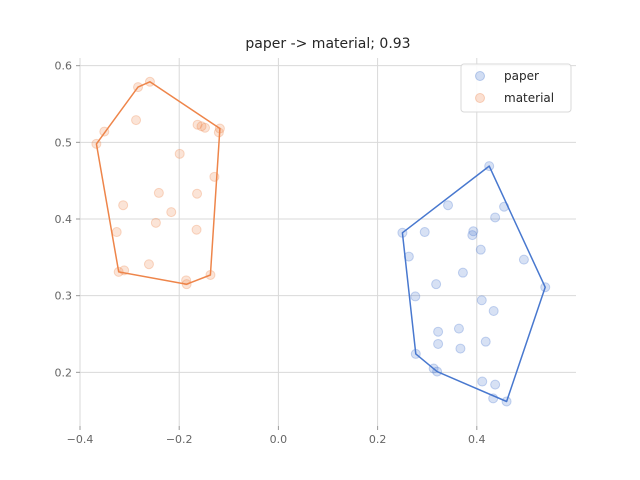  What do you see at coordinates (64, 142) in the screenshot?
I see `y-tick-label: 0.5` at bounding box center [64, 142].